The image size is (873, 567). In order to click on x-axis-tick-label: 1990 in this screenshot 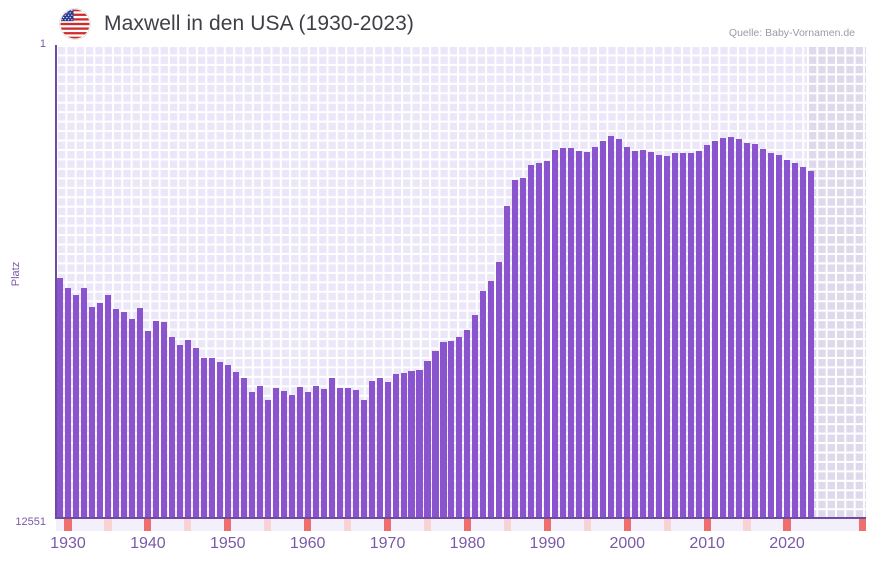, I will do `click(547, 543)`.